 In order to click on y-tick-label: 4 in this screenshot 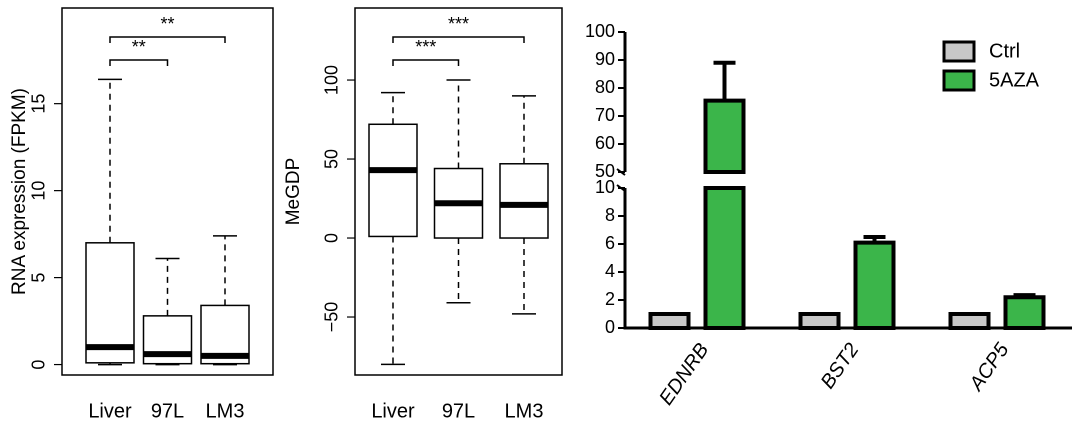, I will do `click(610, 271)`.